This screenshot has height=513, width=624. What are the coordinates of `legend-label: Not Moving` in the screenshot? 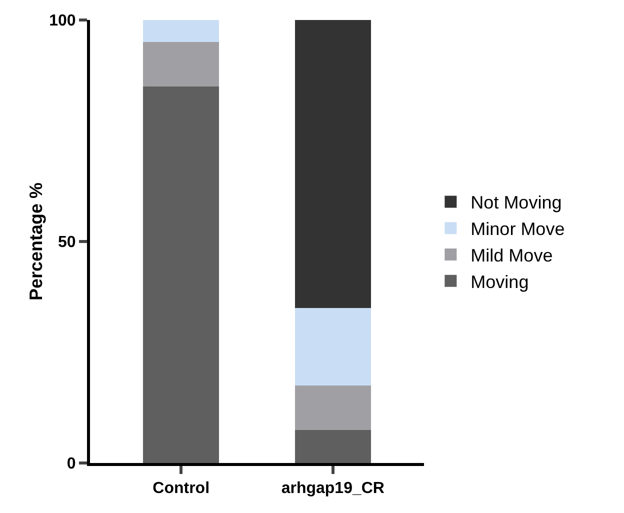 It's located at (516, 202).